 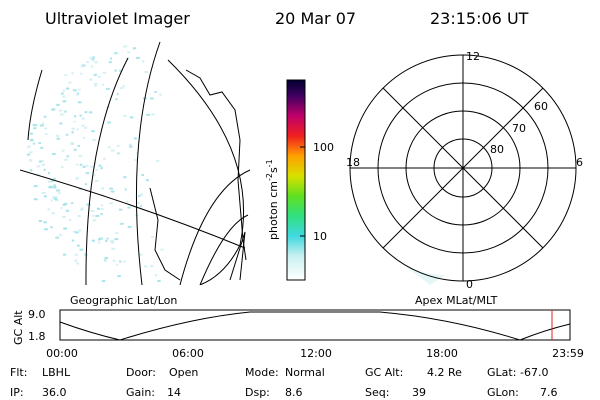 I want to click on altitude-frame, so click(x=315, y=325).